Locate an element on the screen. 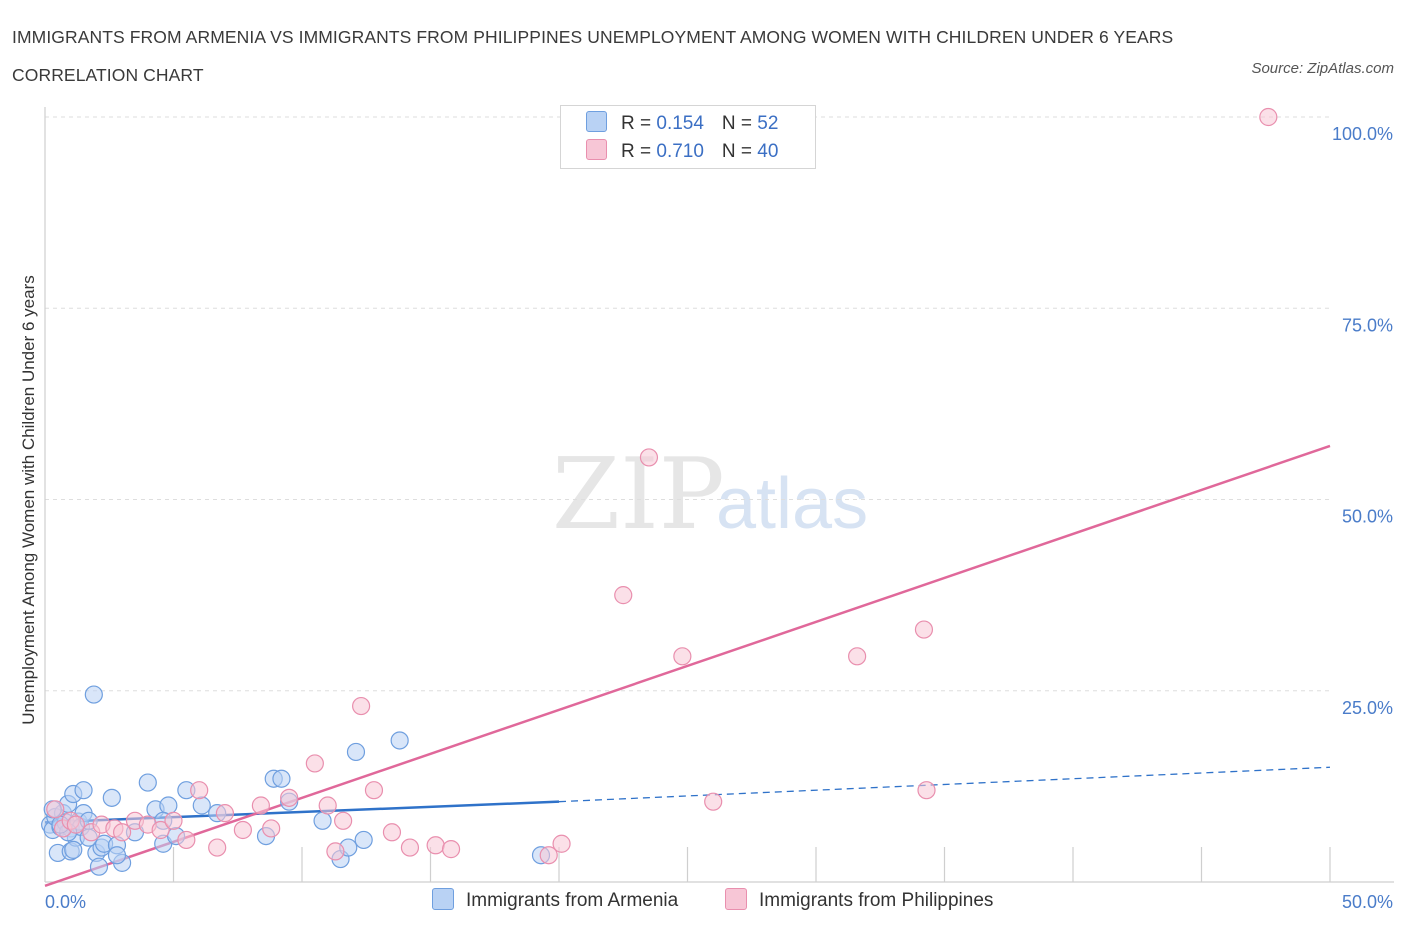  bottom-legend-label-armenia: Immigrants from Armenia is located at coordinates (572, 900).